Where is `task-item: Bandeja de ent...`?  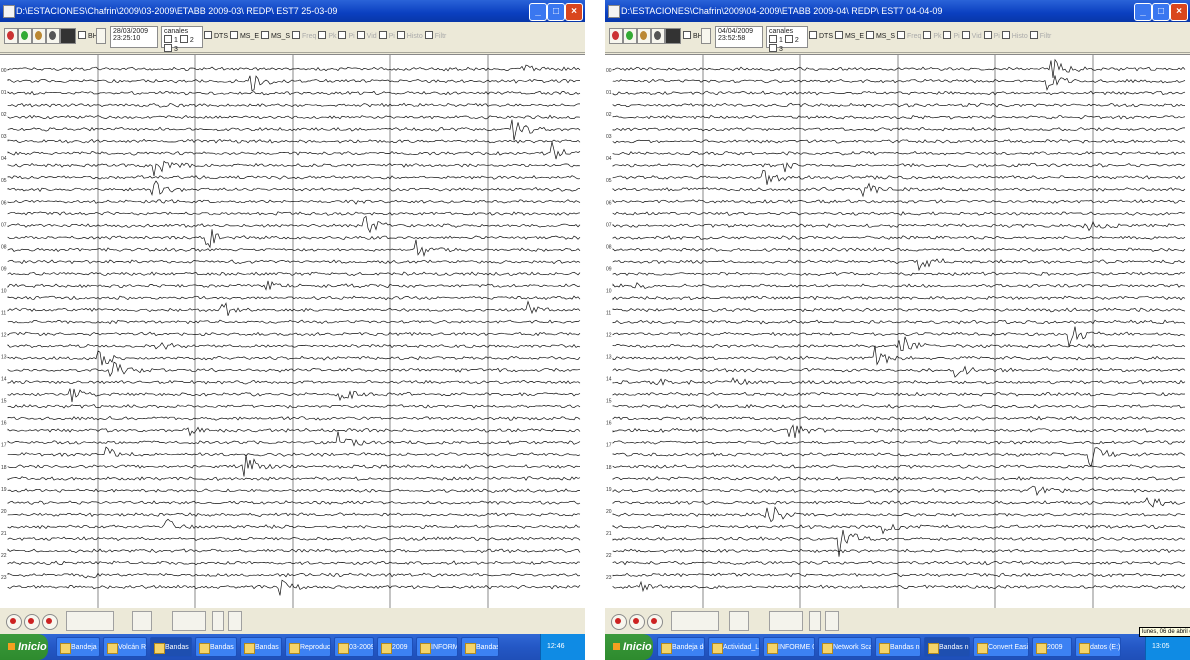 task-item: Bandeja de ent... is located at coordinates (681, 647).